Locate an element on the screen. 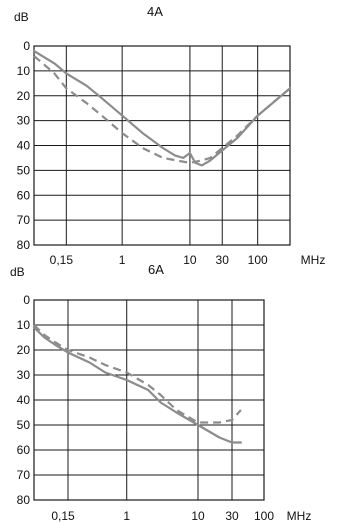  chart-title: 4A is located at coordinates (155, 11).